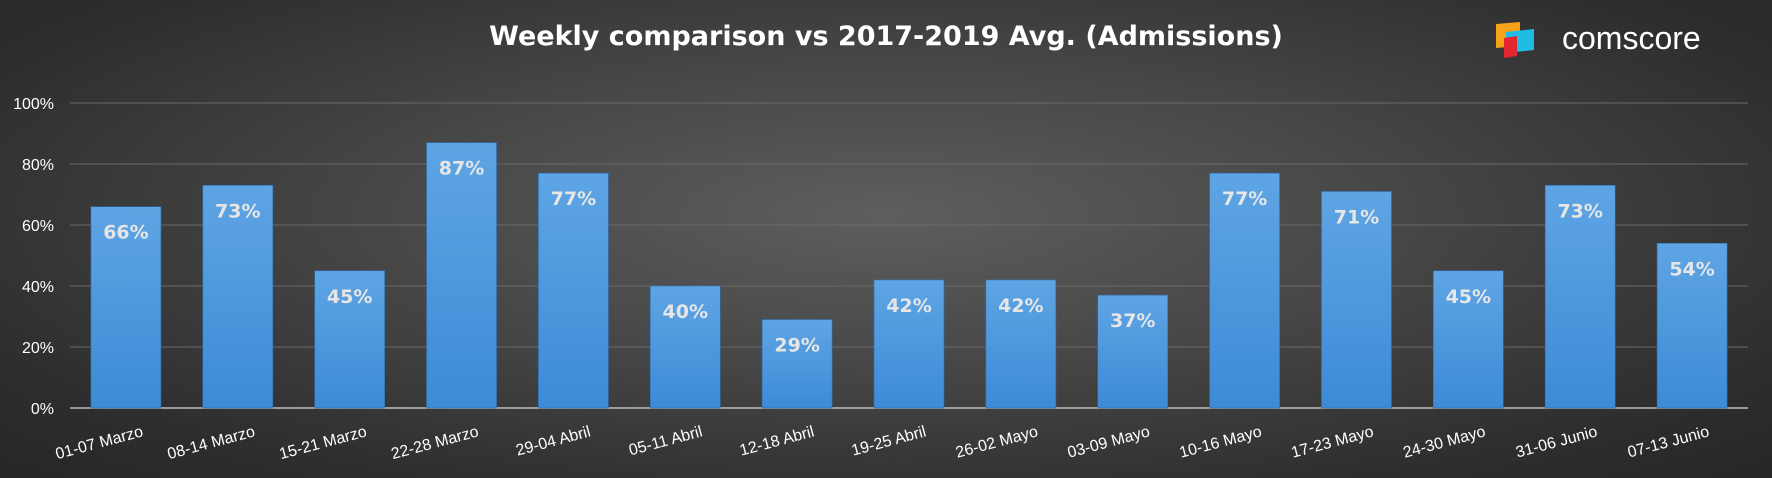 The height and width of the screenshot is (478, 1772). What do you see at coordinates (461, 169) in the screenshot?
I see `data-label: 87%` at bounding box center [461, 169].